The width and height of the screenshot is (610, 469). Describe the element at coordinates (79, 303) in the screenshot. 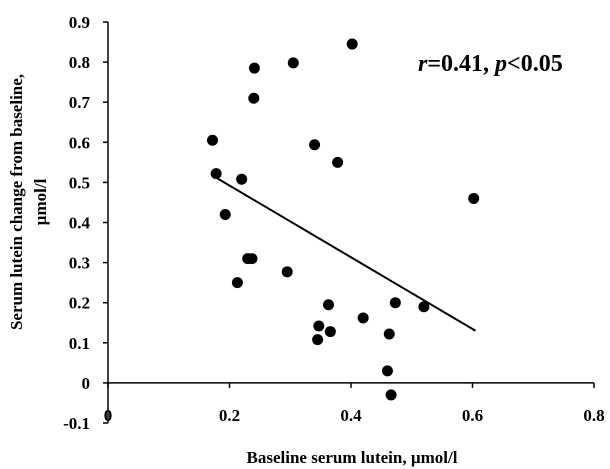

I see `y-tick-label: 0.2` at that location.